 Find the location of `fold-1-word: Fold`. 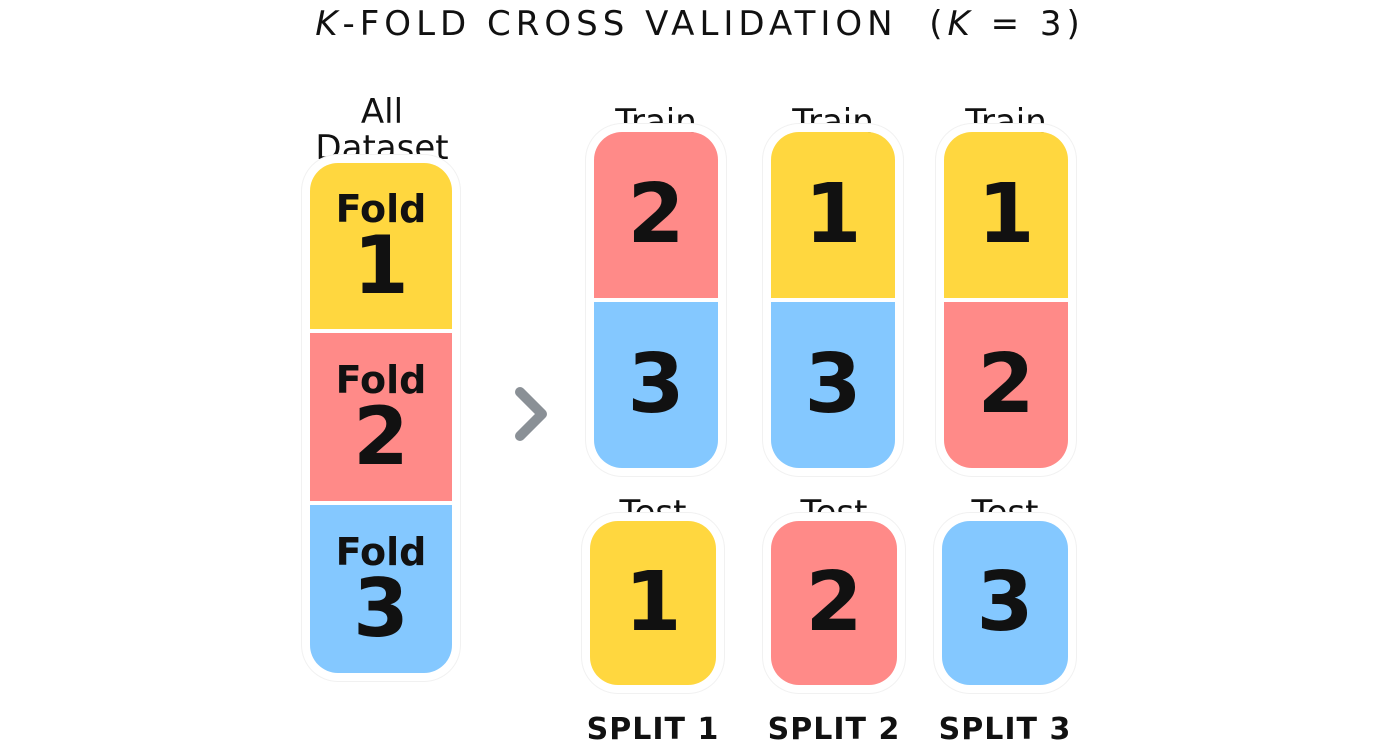

fold-1-word: Fold is located at coordinates (381, 209).